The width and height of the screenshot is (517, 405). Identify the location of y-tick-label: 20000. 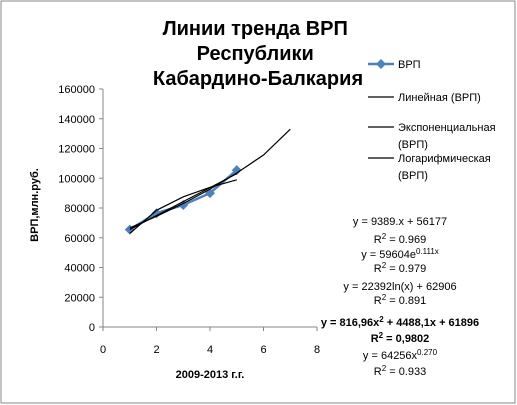
(79, 298).